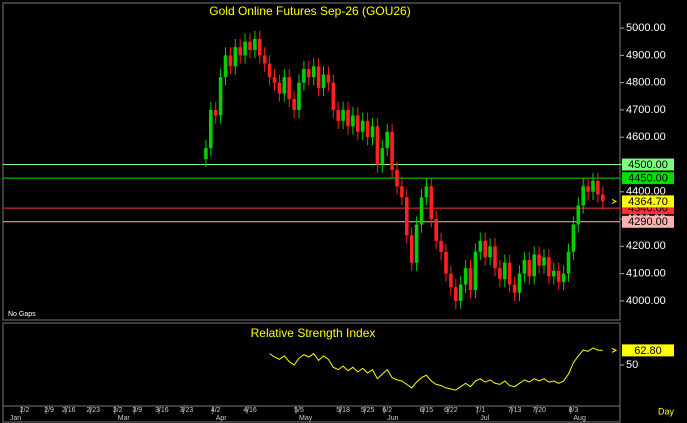  Describe the element at coordinates (579, 418) in the screenshot. I see `month-label: Aug` at that location.